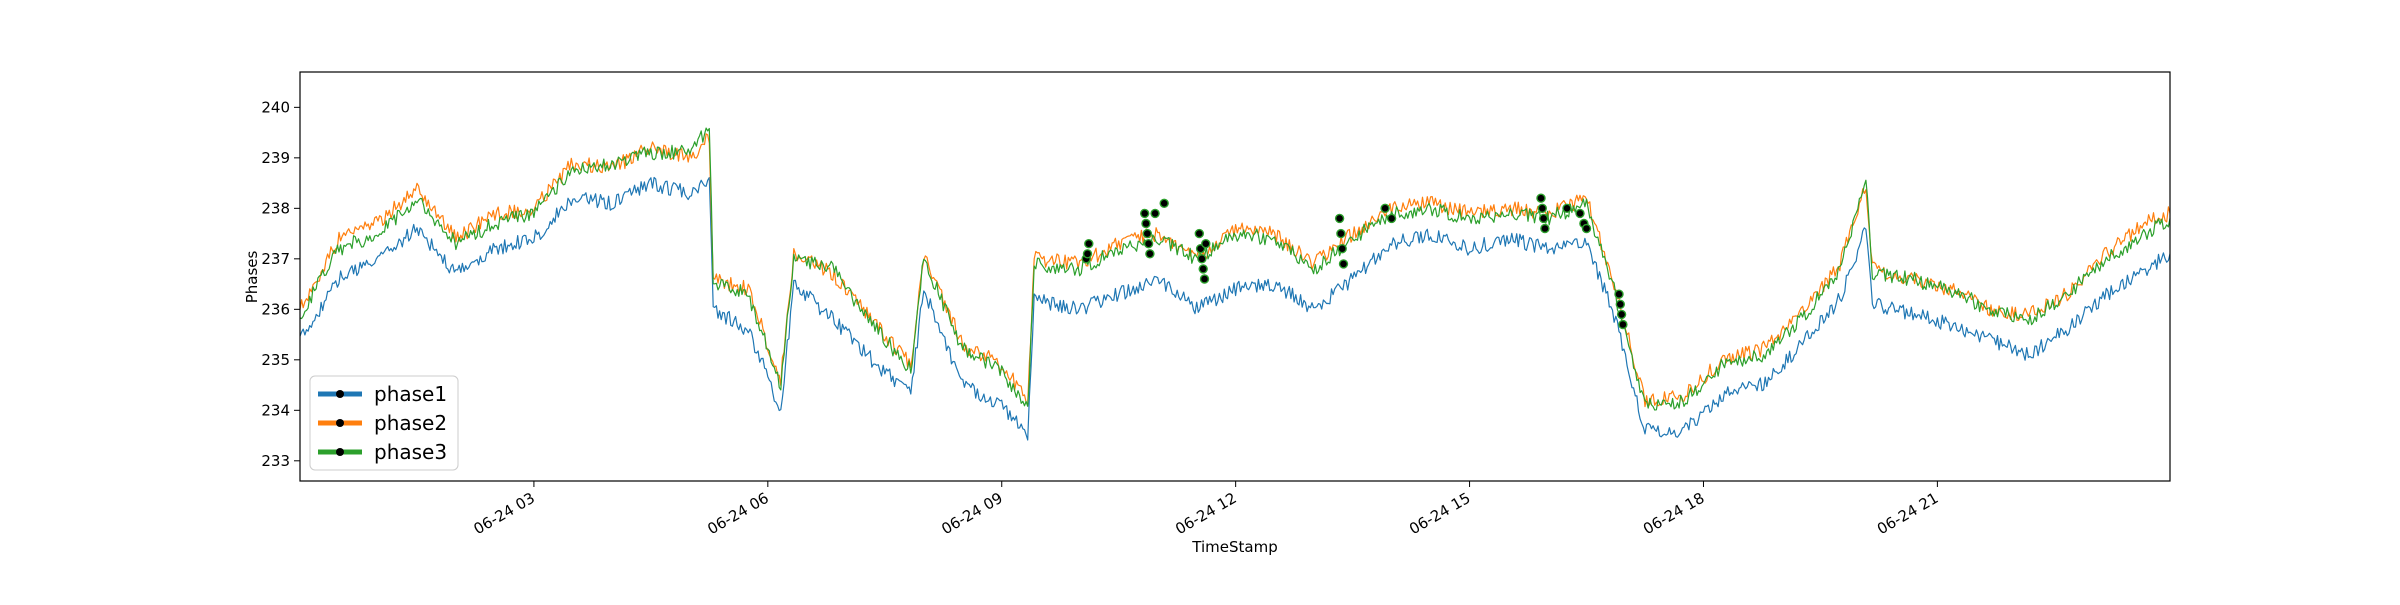 This screenshot has width=2400, height=605. Describe the element at coordinates (410, 452) in the screenshot. I see `legend-label-phase3: phase3` at that location.